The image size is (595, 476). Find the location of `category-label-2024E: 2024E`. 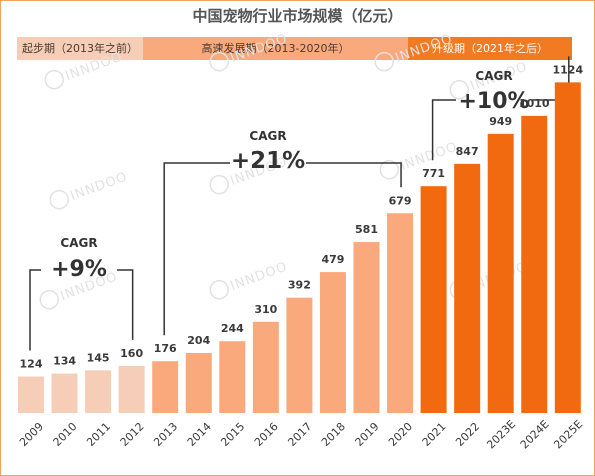

category-label-2024E: 2024E is located at coordinates (535, 435).